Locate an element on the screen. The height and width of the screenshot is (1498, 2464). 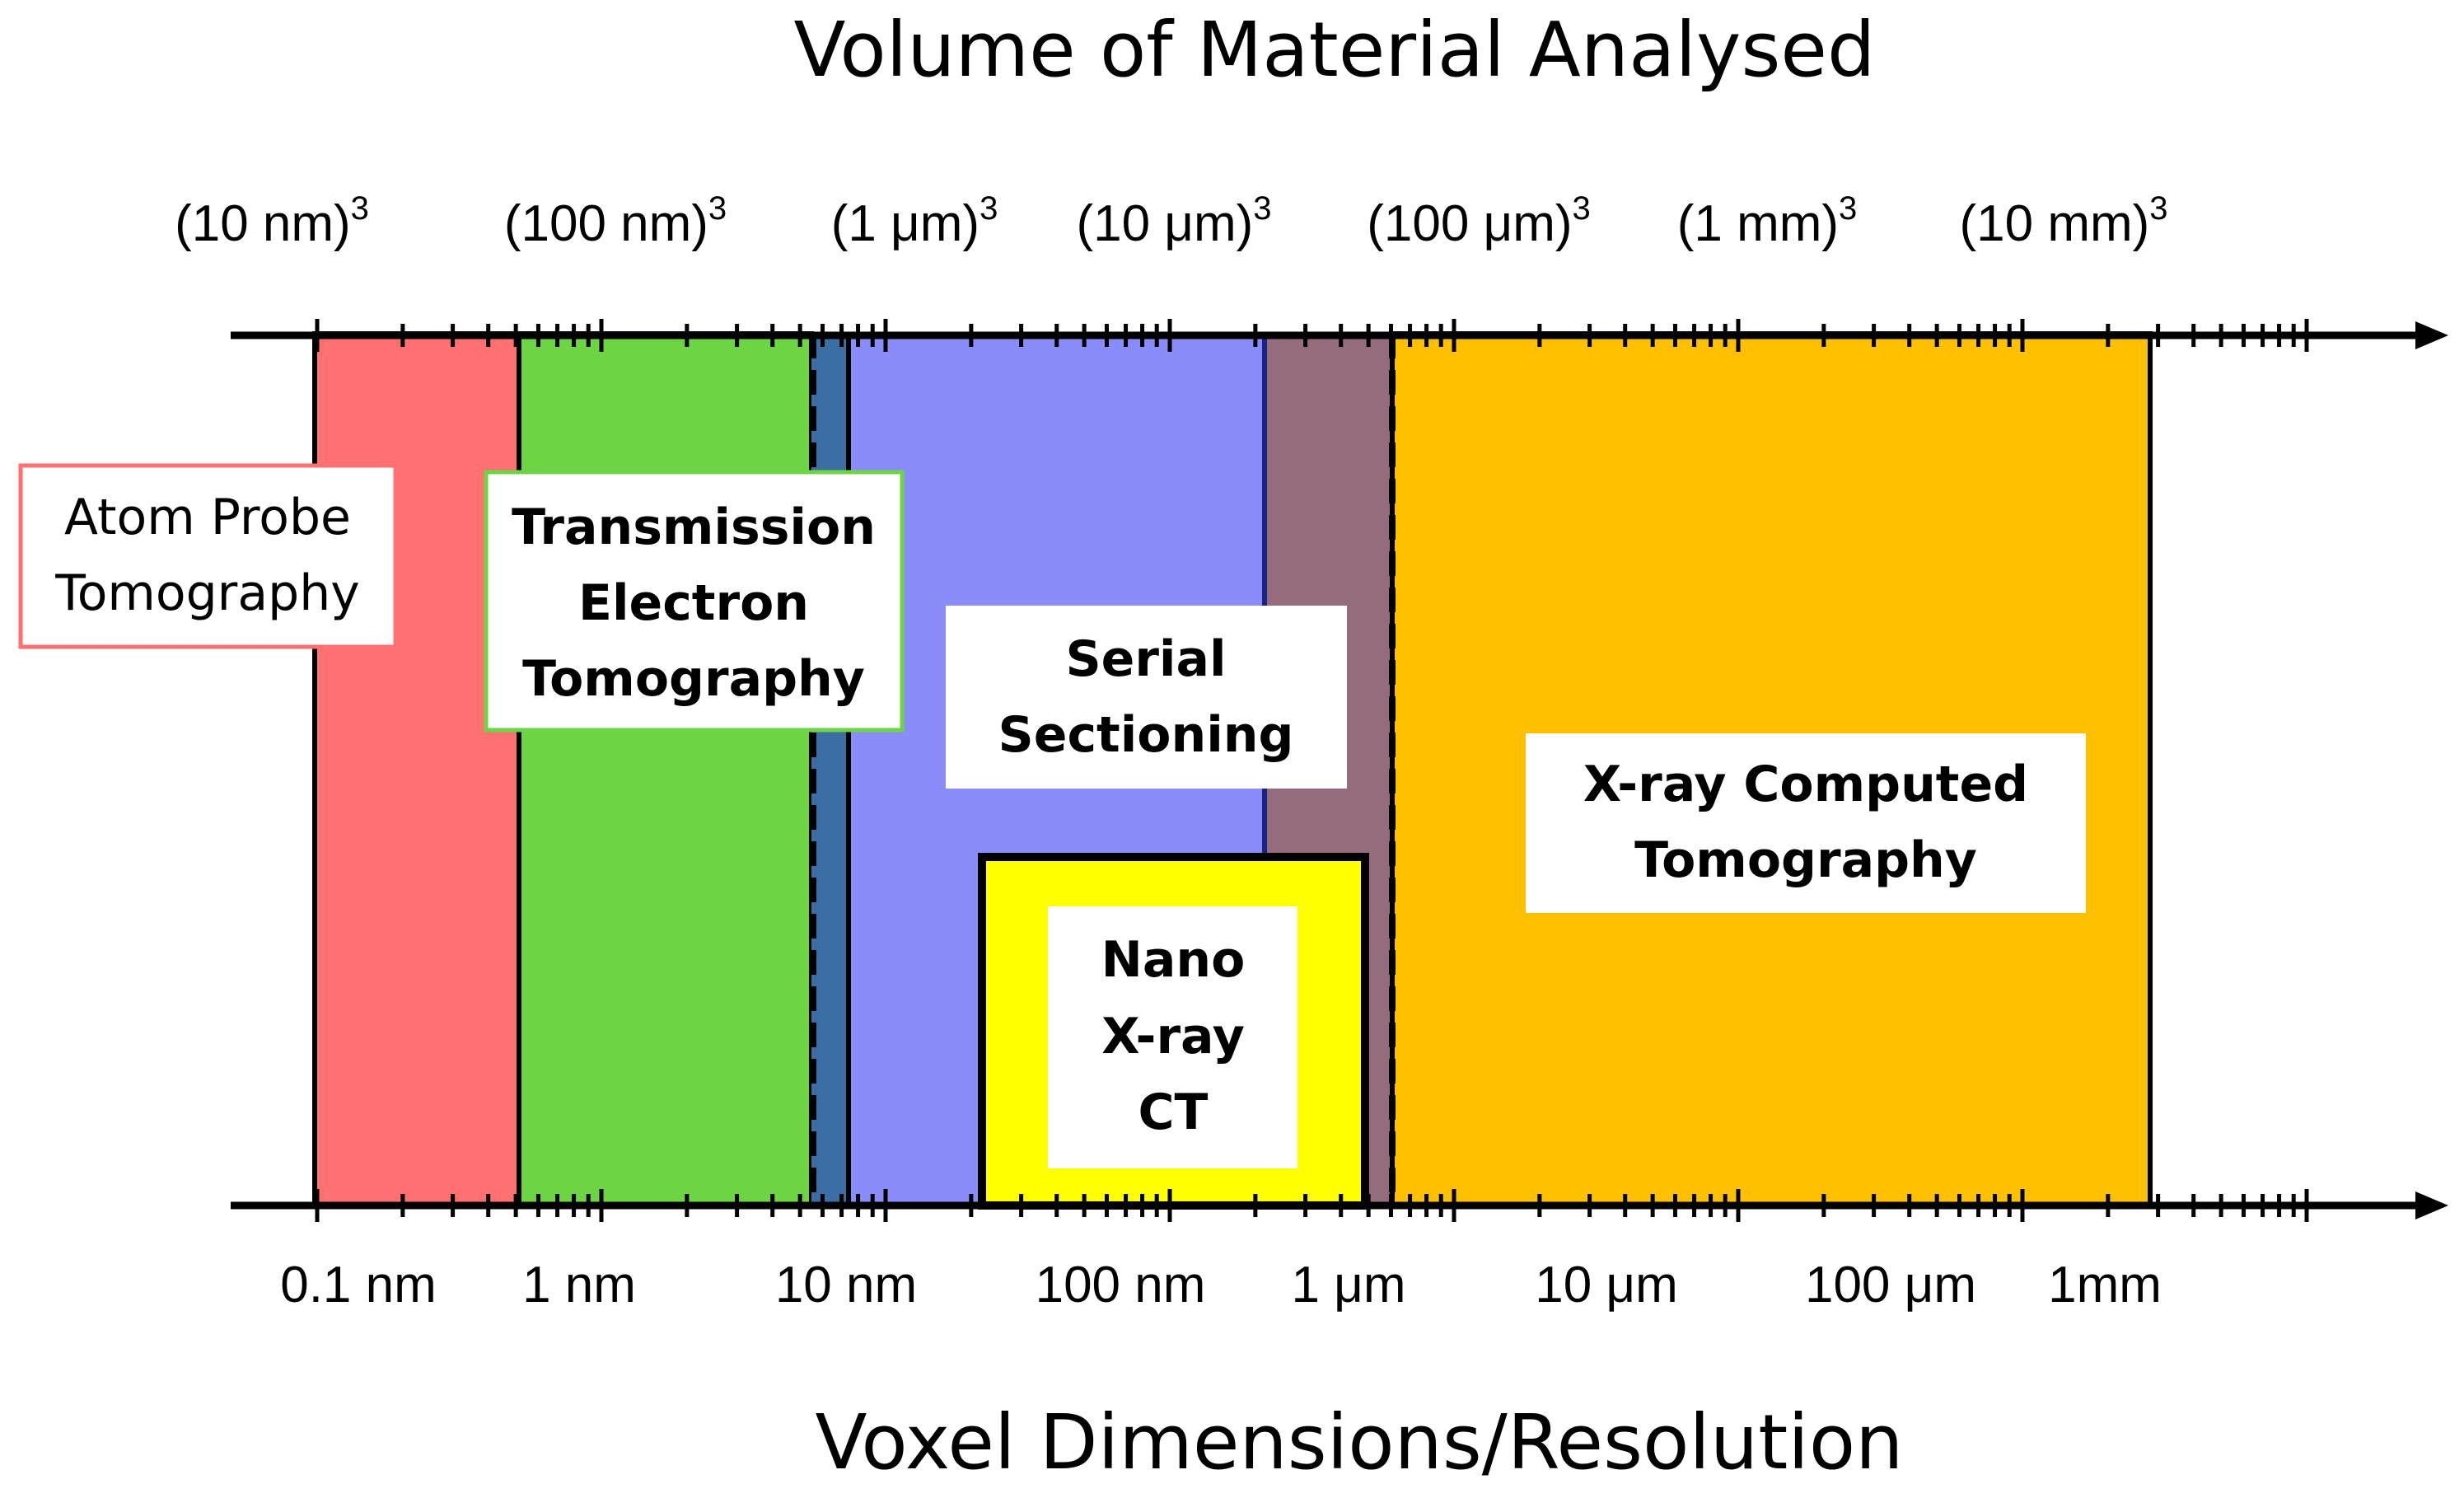
nano-ct-label: Nano X-ray CT is located at coordinates (1173, 1036).